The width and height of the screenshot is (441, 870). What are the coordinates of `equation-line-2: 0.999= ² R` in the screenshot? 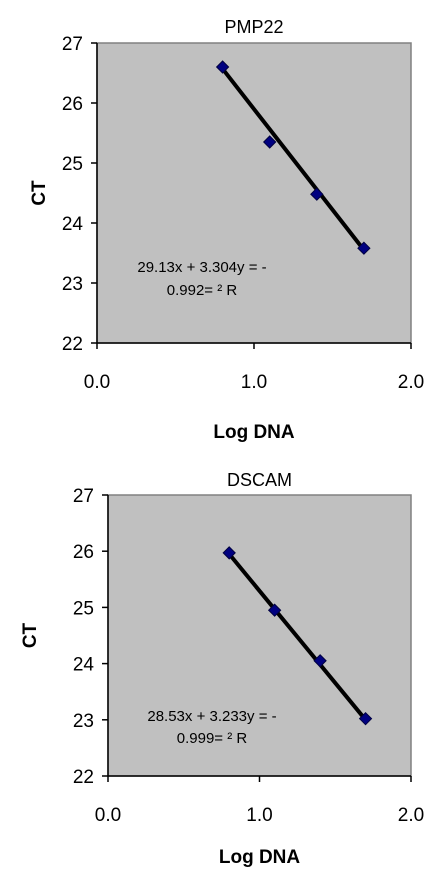 It's located at (212, 738).